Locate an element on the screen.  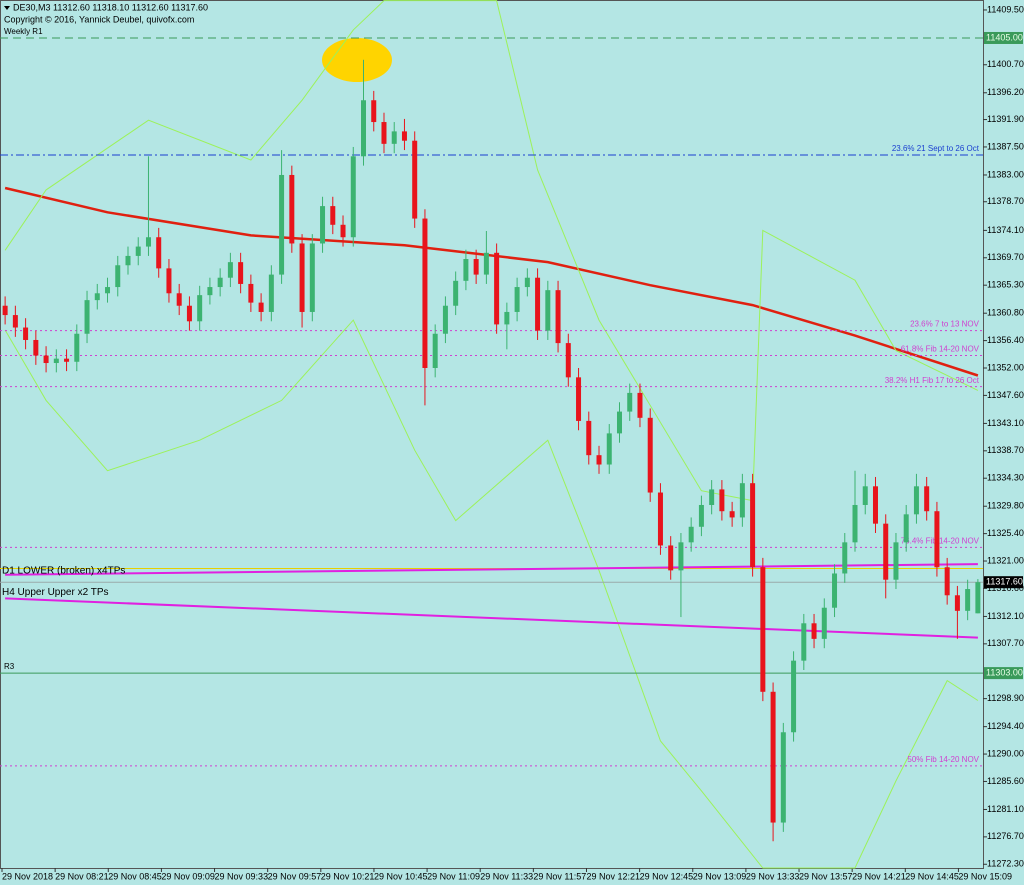
level-label: 38.2% H1 Fib 17 to 26 Oct is located at coordinates (932, 380).